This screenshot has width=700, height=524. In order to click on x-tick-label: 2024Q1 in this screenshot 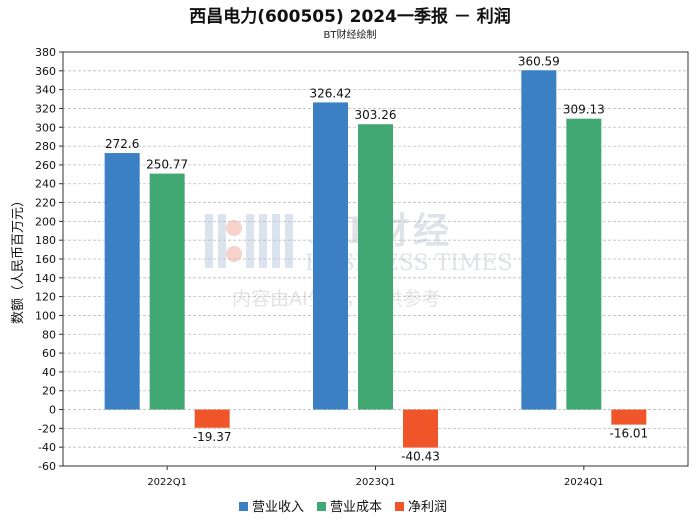, I will do `click(584, 482)`.